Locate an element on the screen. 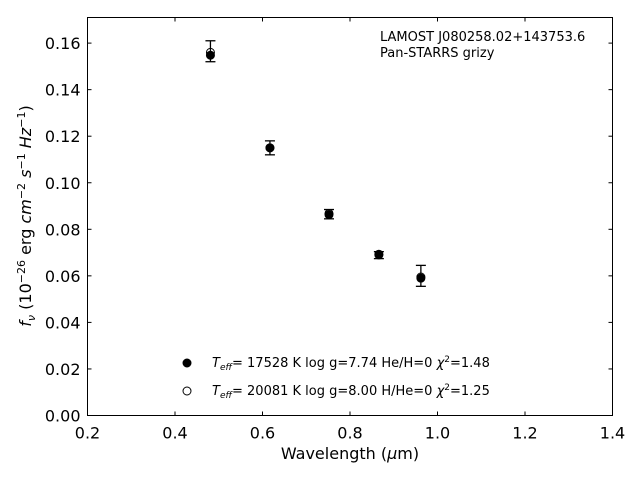 This screenshot has height=480, width=640. legend-label-series-1: Teff= 17528 K log g=7.74 He/H=0 χ2=1.48 is located at coordinates (351, 364).